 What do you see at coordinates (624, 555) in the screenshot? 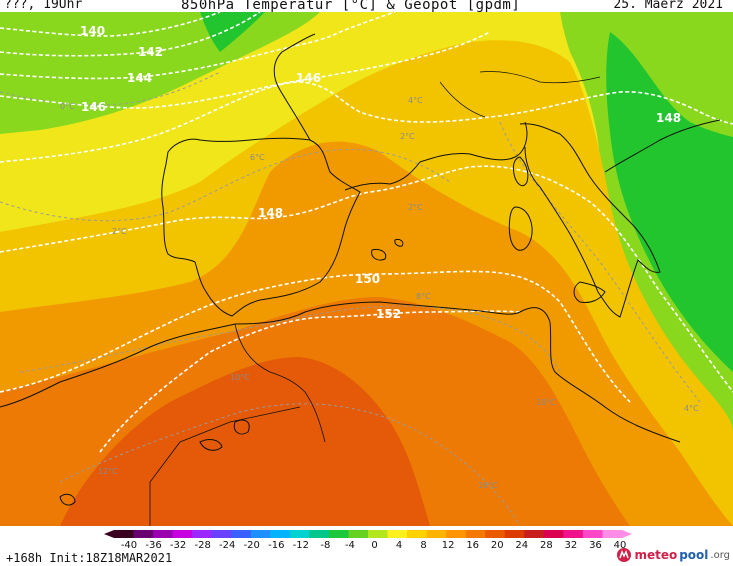
I see `meteopool-icon` at bounding box center [624, 555].